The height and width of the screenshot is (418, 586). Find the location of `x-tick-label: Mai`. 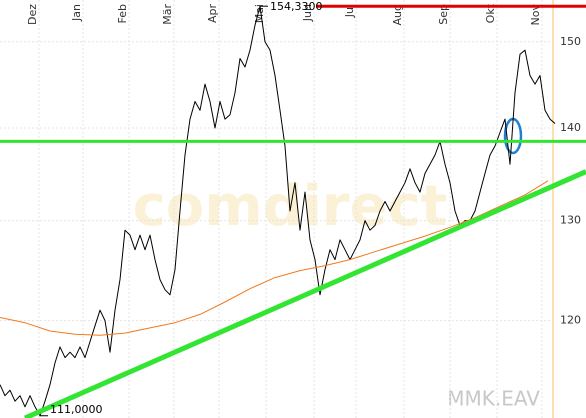

x-tick-label: Mai is located at coordinates (259, 13).